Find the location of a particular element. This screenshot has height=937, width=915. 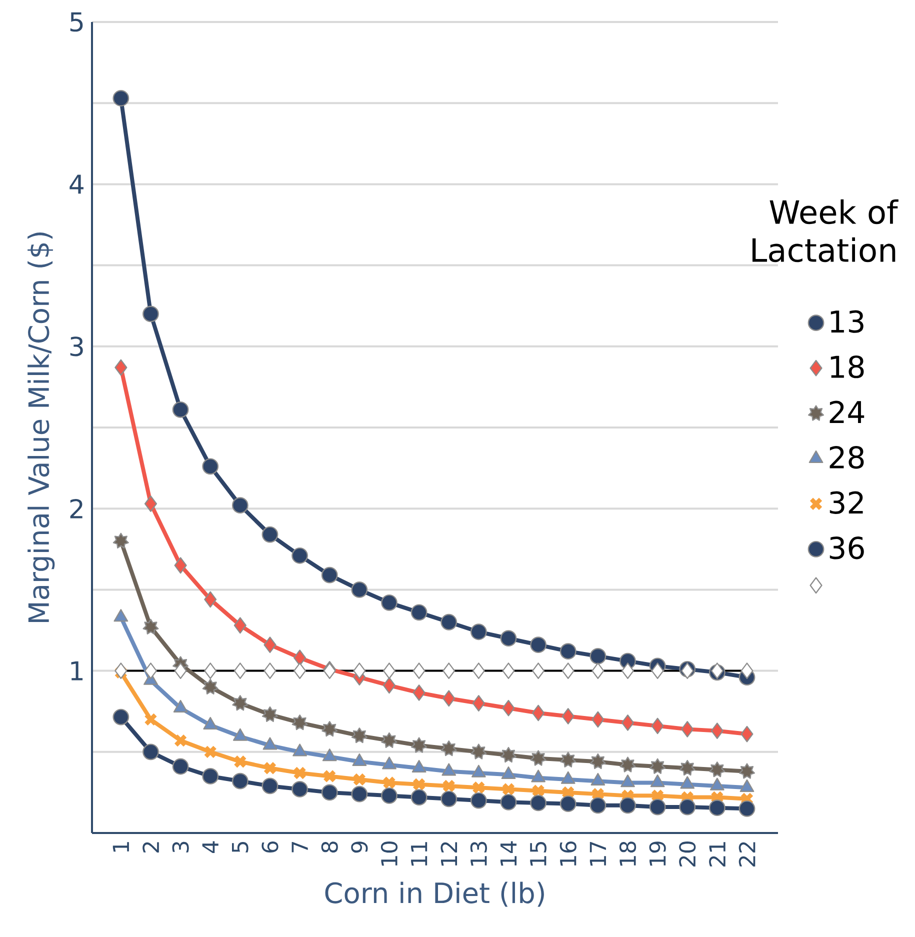

x-tick-label: 16 is located at coordinates (568, 853).